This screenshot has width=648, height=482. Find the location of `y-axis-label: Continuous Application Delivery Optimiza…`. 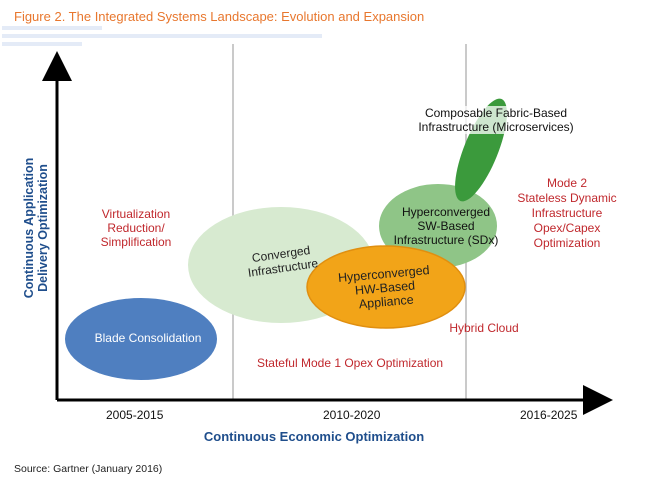

y-axis-label: Continuous Application Delivery Optimiza… is located at coordinates (36, 228).